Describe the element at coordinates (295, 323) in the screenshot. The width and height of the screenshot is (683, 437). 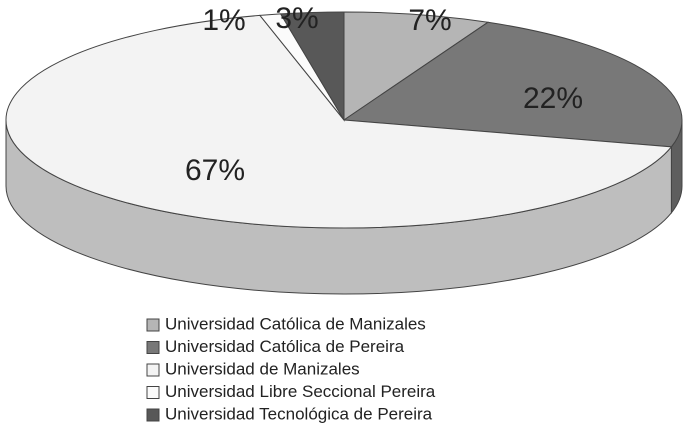
I see `legend-label: Universidad Católica de Manizales` at that location.